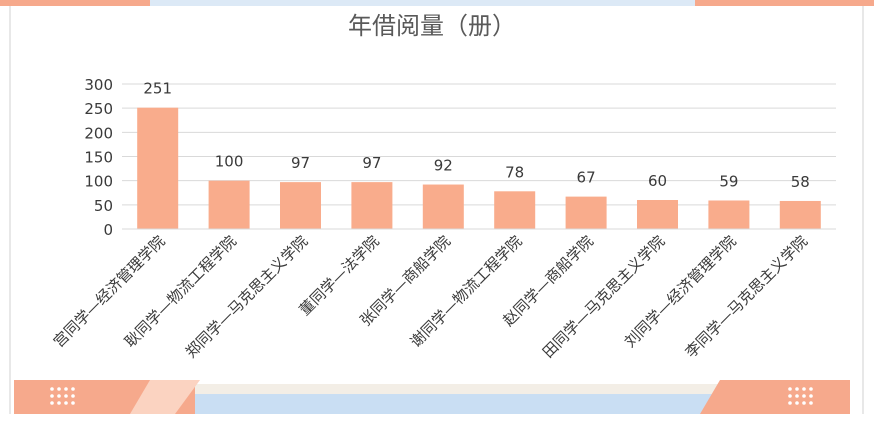  I want to click on y-tick-label: 150, so click(98, 158).